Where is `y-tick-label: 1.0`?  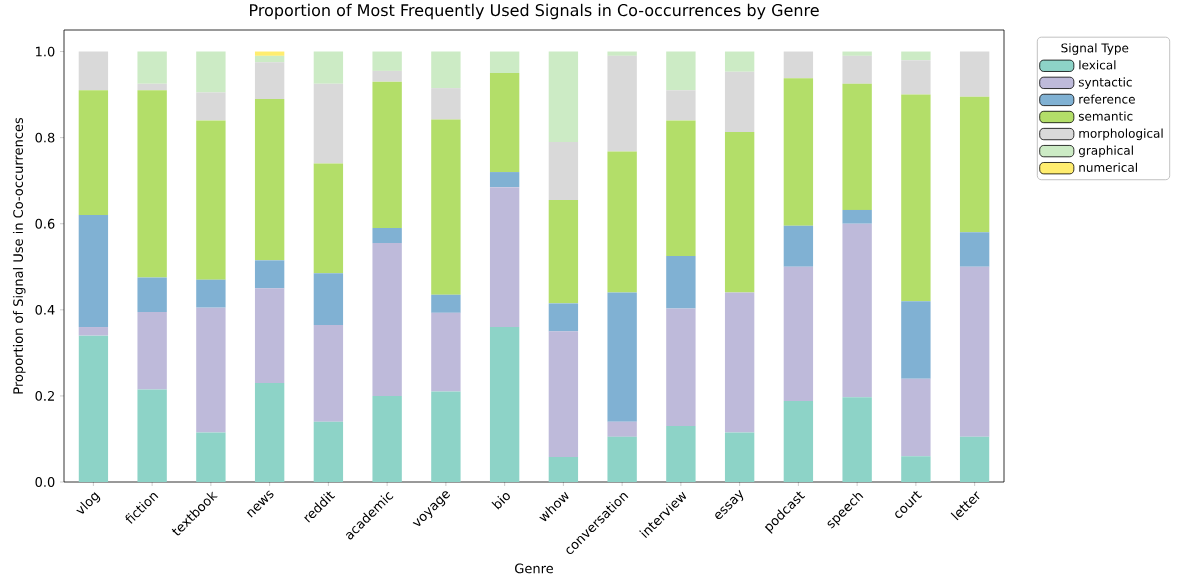
y-tick-label: 1.0 is located at coordinates (45, 51).